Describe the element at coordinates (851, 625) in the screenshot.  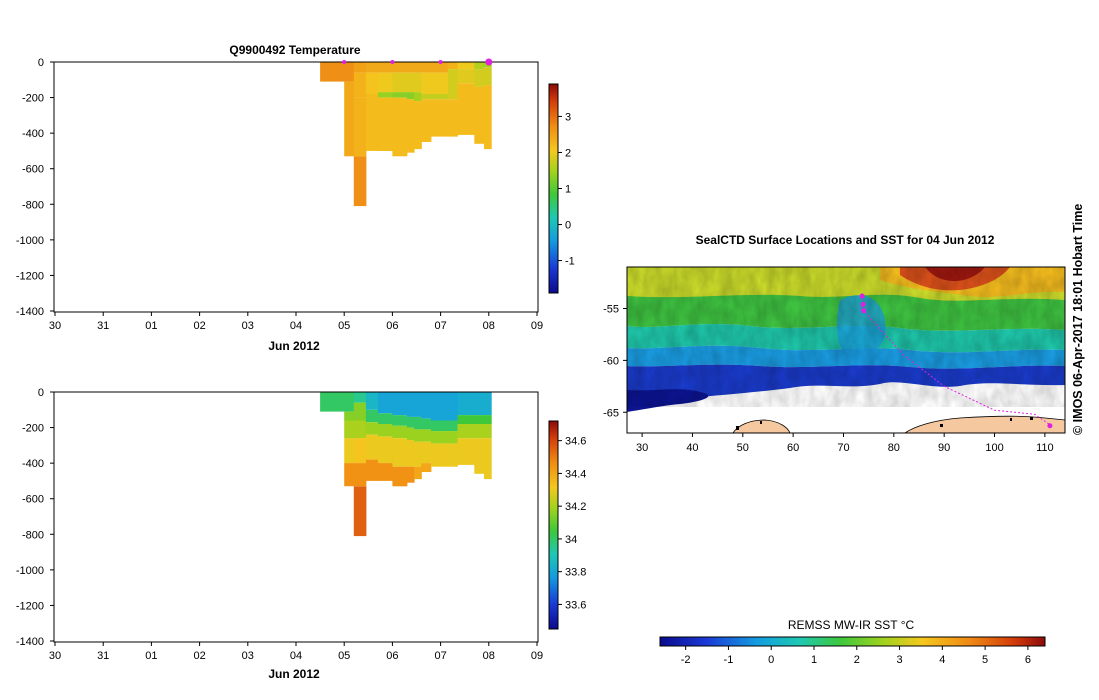
I see `sst-colorbar-label: REMSS MW-IR SST °C` at that location.